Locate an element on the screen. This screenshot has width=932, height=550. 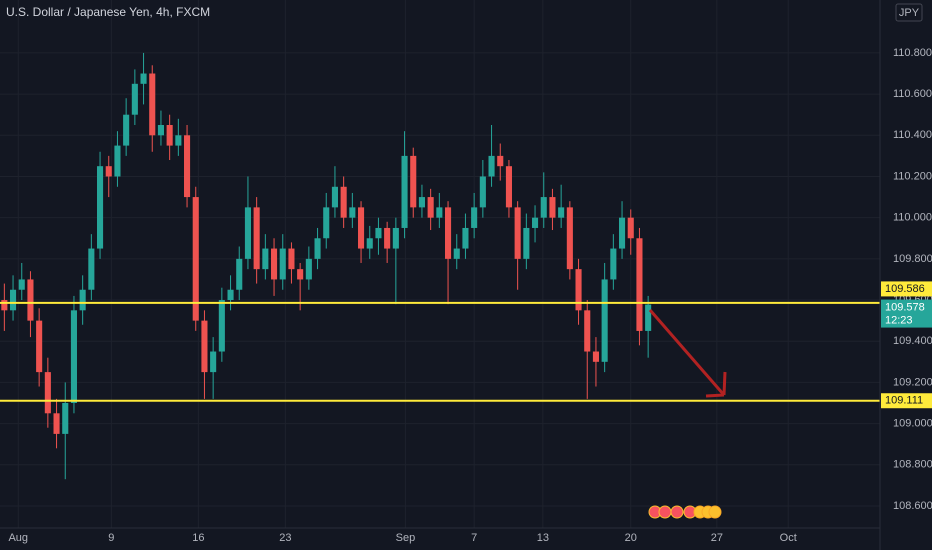
x-tick-label: Aug is located at coordinates (18, 538).